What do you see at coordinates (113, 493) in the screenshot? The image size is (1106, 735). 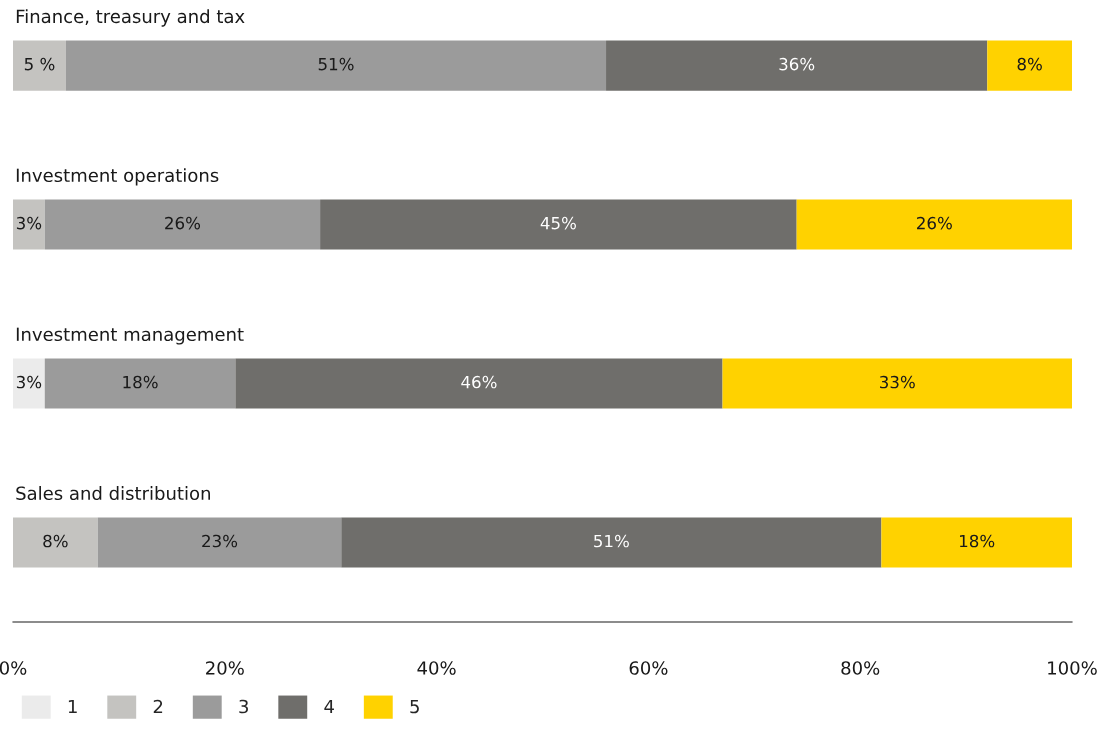 I see `y-tick-label: Sales and distribution` at bounding box center [113, 493].